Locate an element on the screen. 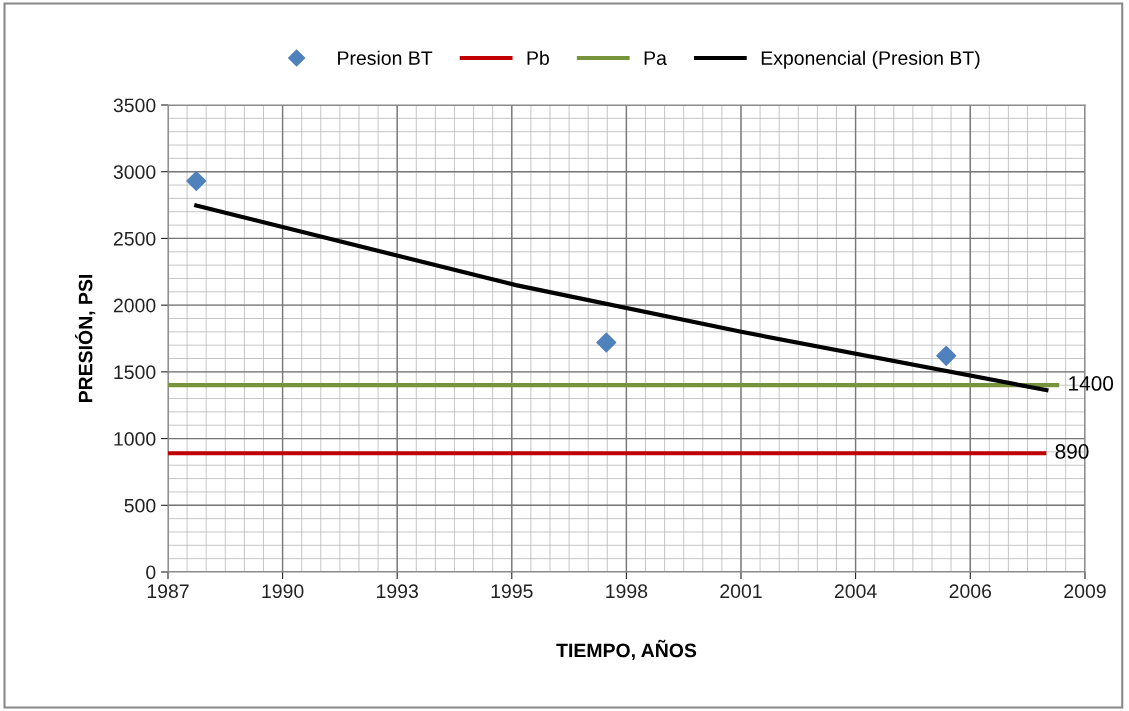 Image resolution: width=1129 pixels, height=711 pixels. y-tick-label: 2000 is located at coordinates (134, 305).